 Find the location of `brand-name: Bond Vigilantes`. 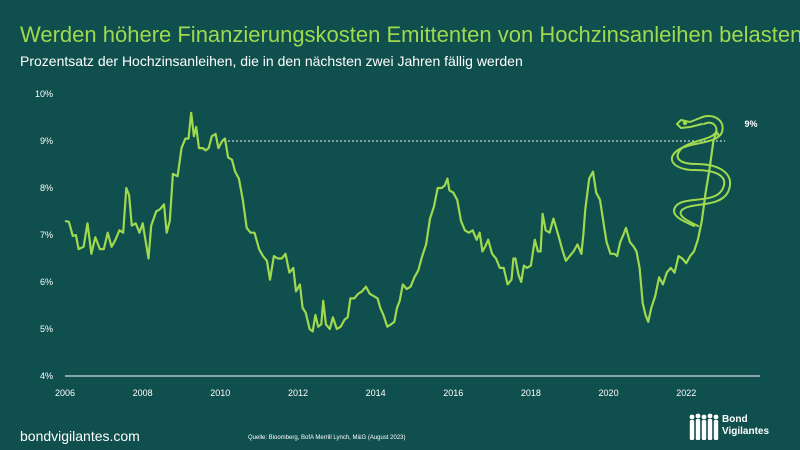

brand-name: Bond Vigilantes is located at coordinates (745, 426).